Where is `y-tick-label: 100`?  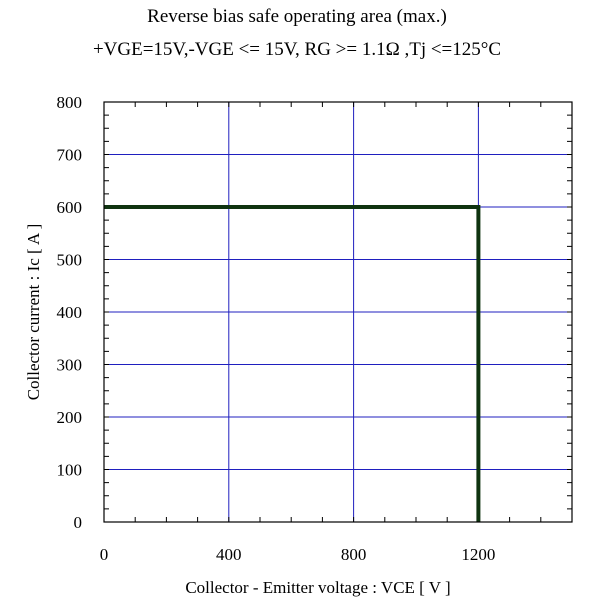
y-tick-label: 100 is located at coordinates (70, 470).